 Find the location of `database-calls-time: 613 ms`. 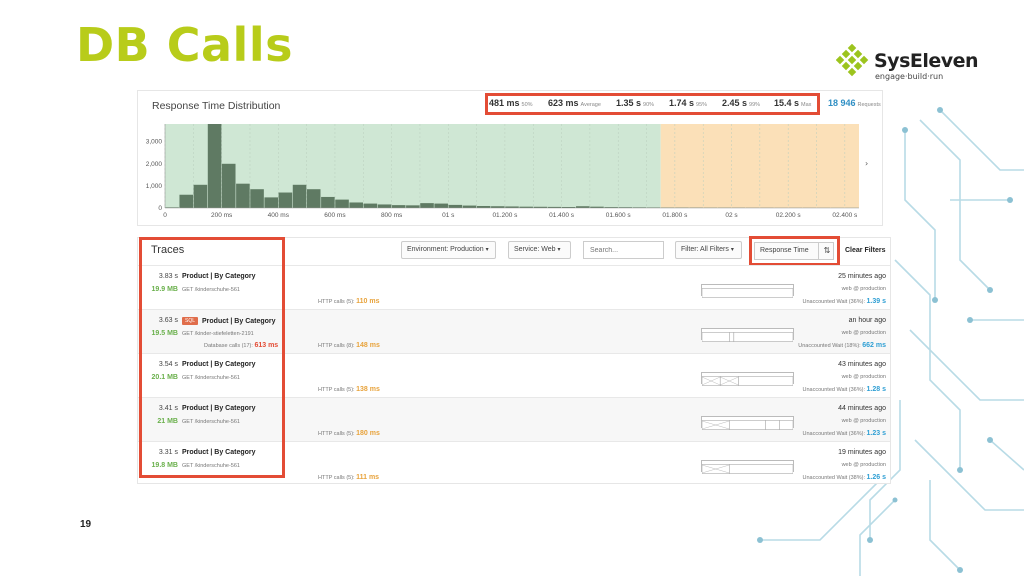

database-calls-time: 613 ms is located at coordinates (266, 345).